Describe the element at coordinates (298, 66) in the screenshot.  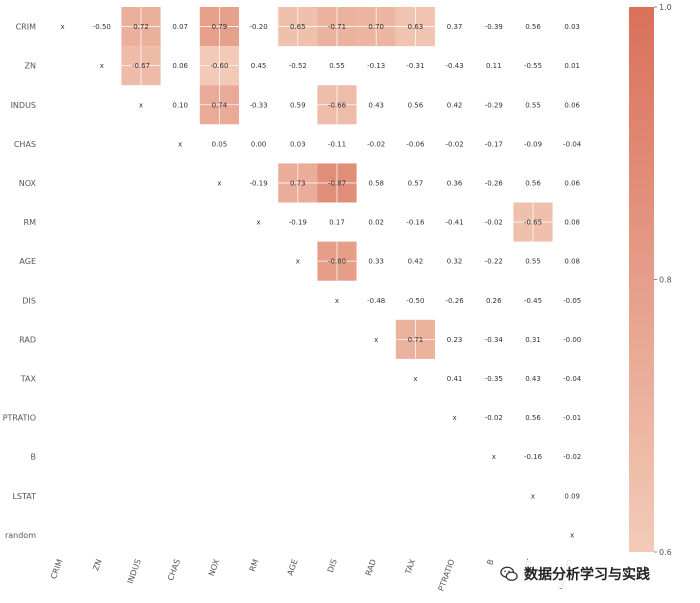
I see `cell-label: -0.52` at that location.